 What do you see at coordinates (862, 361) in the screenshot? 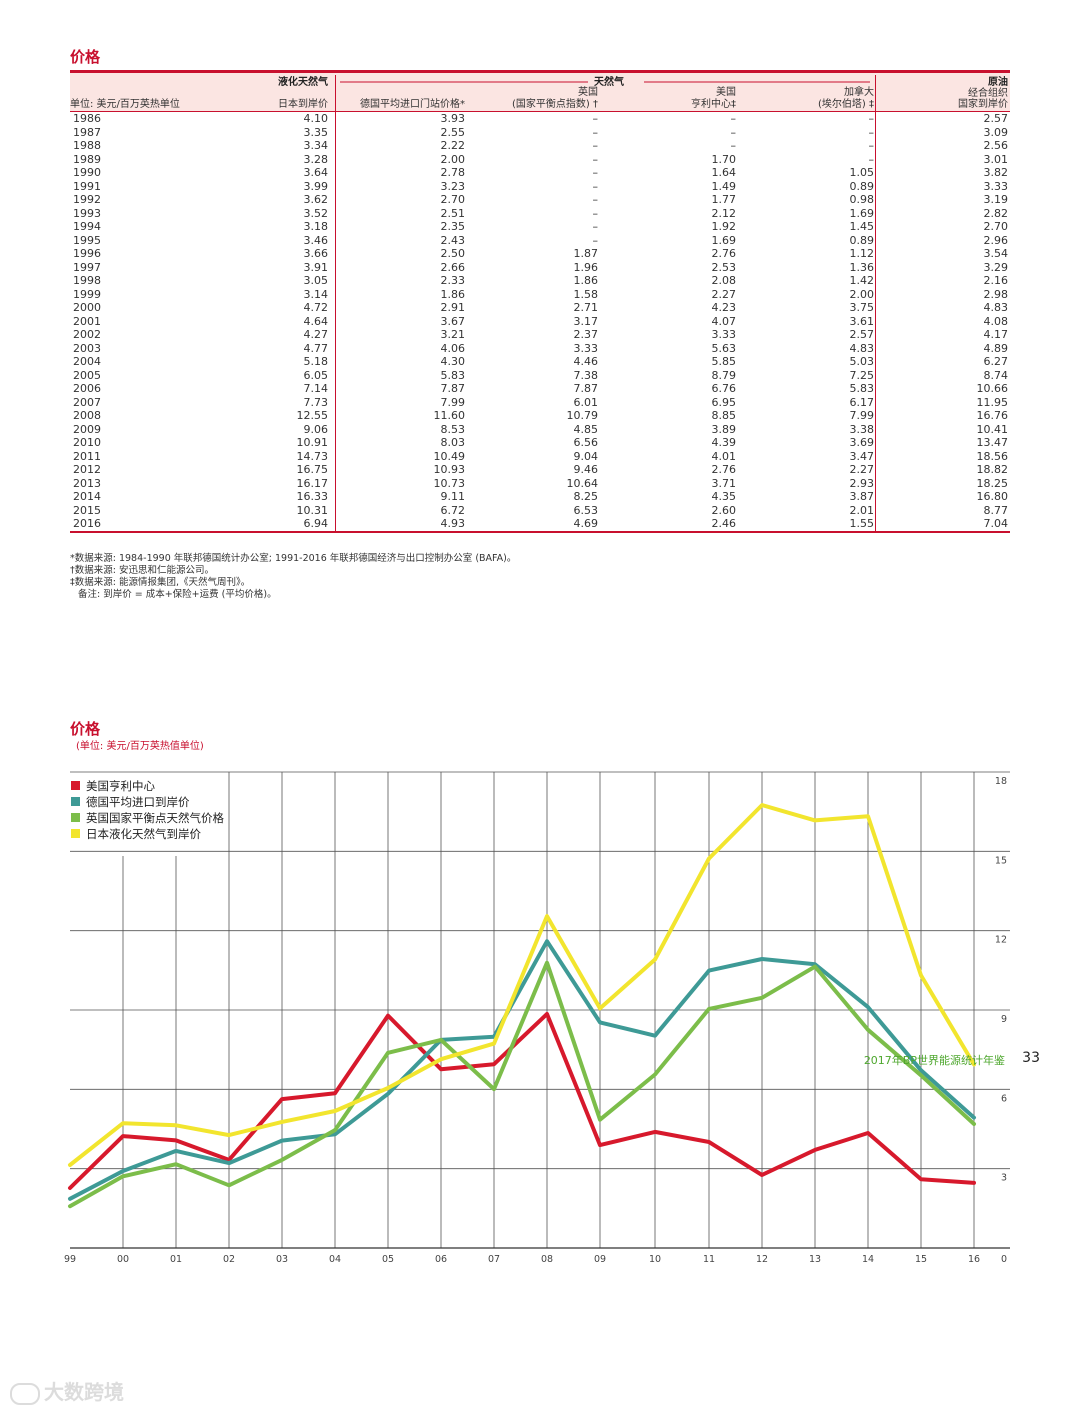
I see `value-cell: 5.03` at bounding box center [862, 361].